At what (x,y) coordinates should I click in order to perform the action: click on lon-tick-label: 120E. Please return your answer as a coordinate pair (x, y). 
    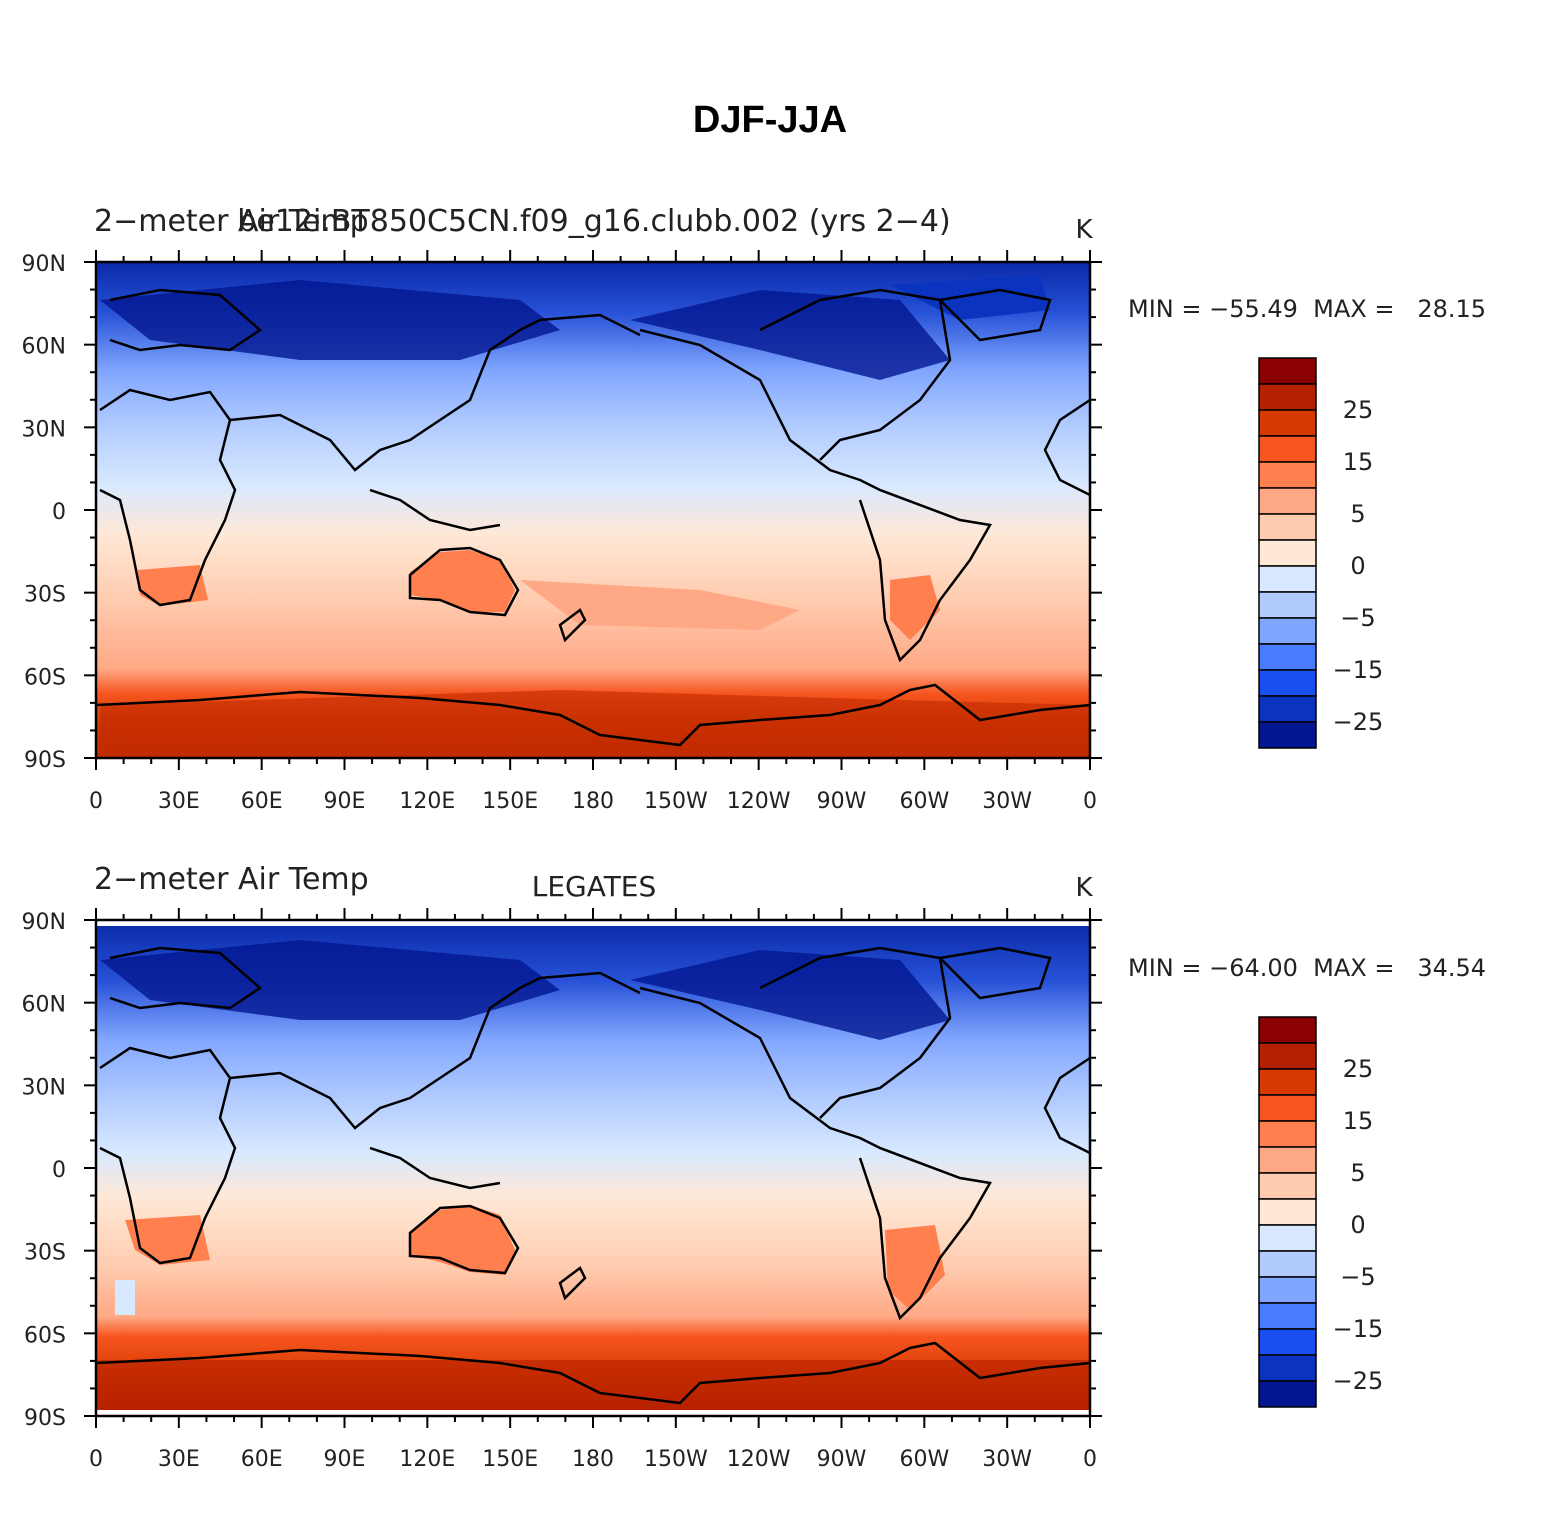
    Looking at the image, I should click on (427, 1459).